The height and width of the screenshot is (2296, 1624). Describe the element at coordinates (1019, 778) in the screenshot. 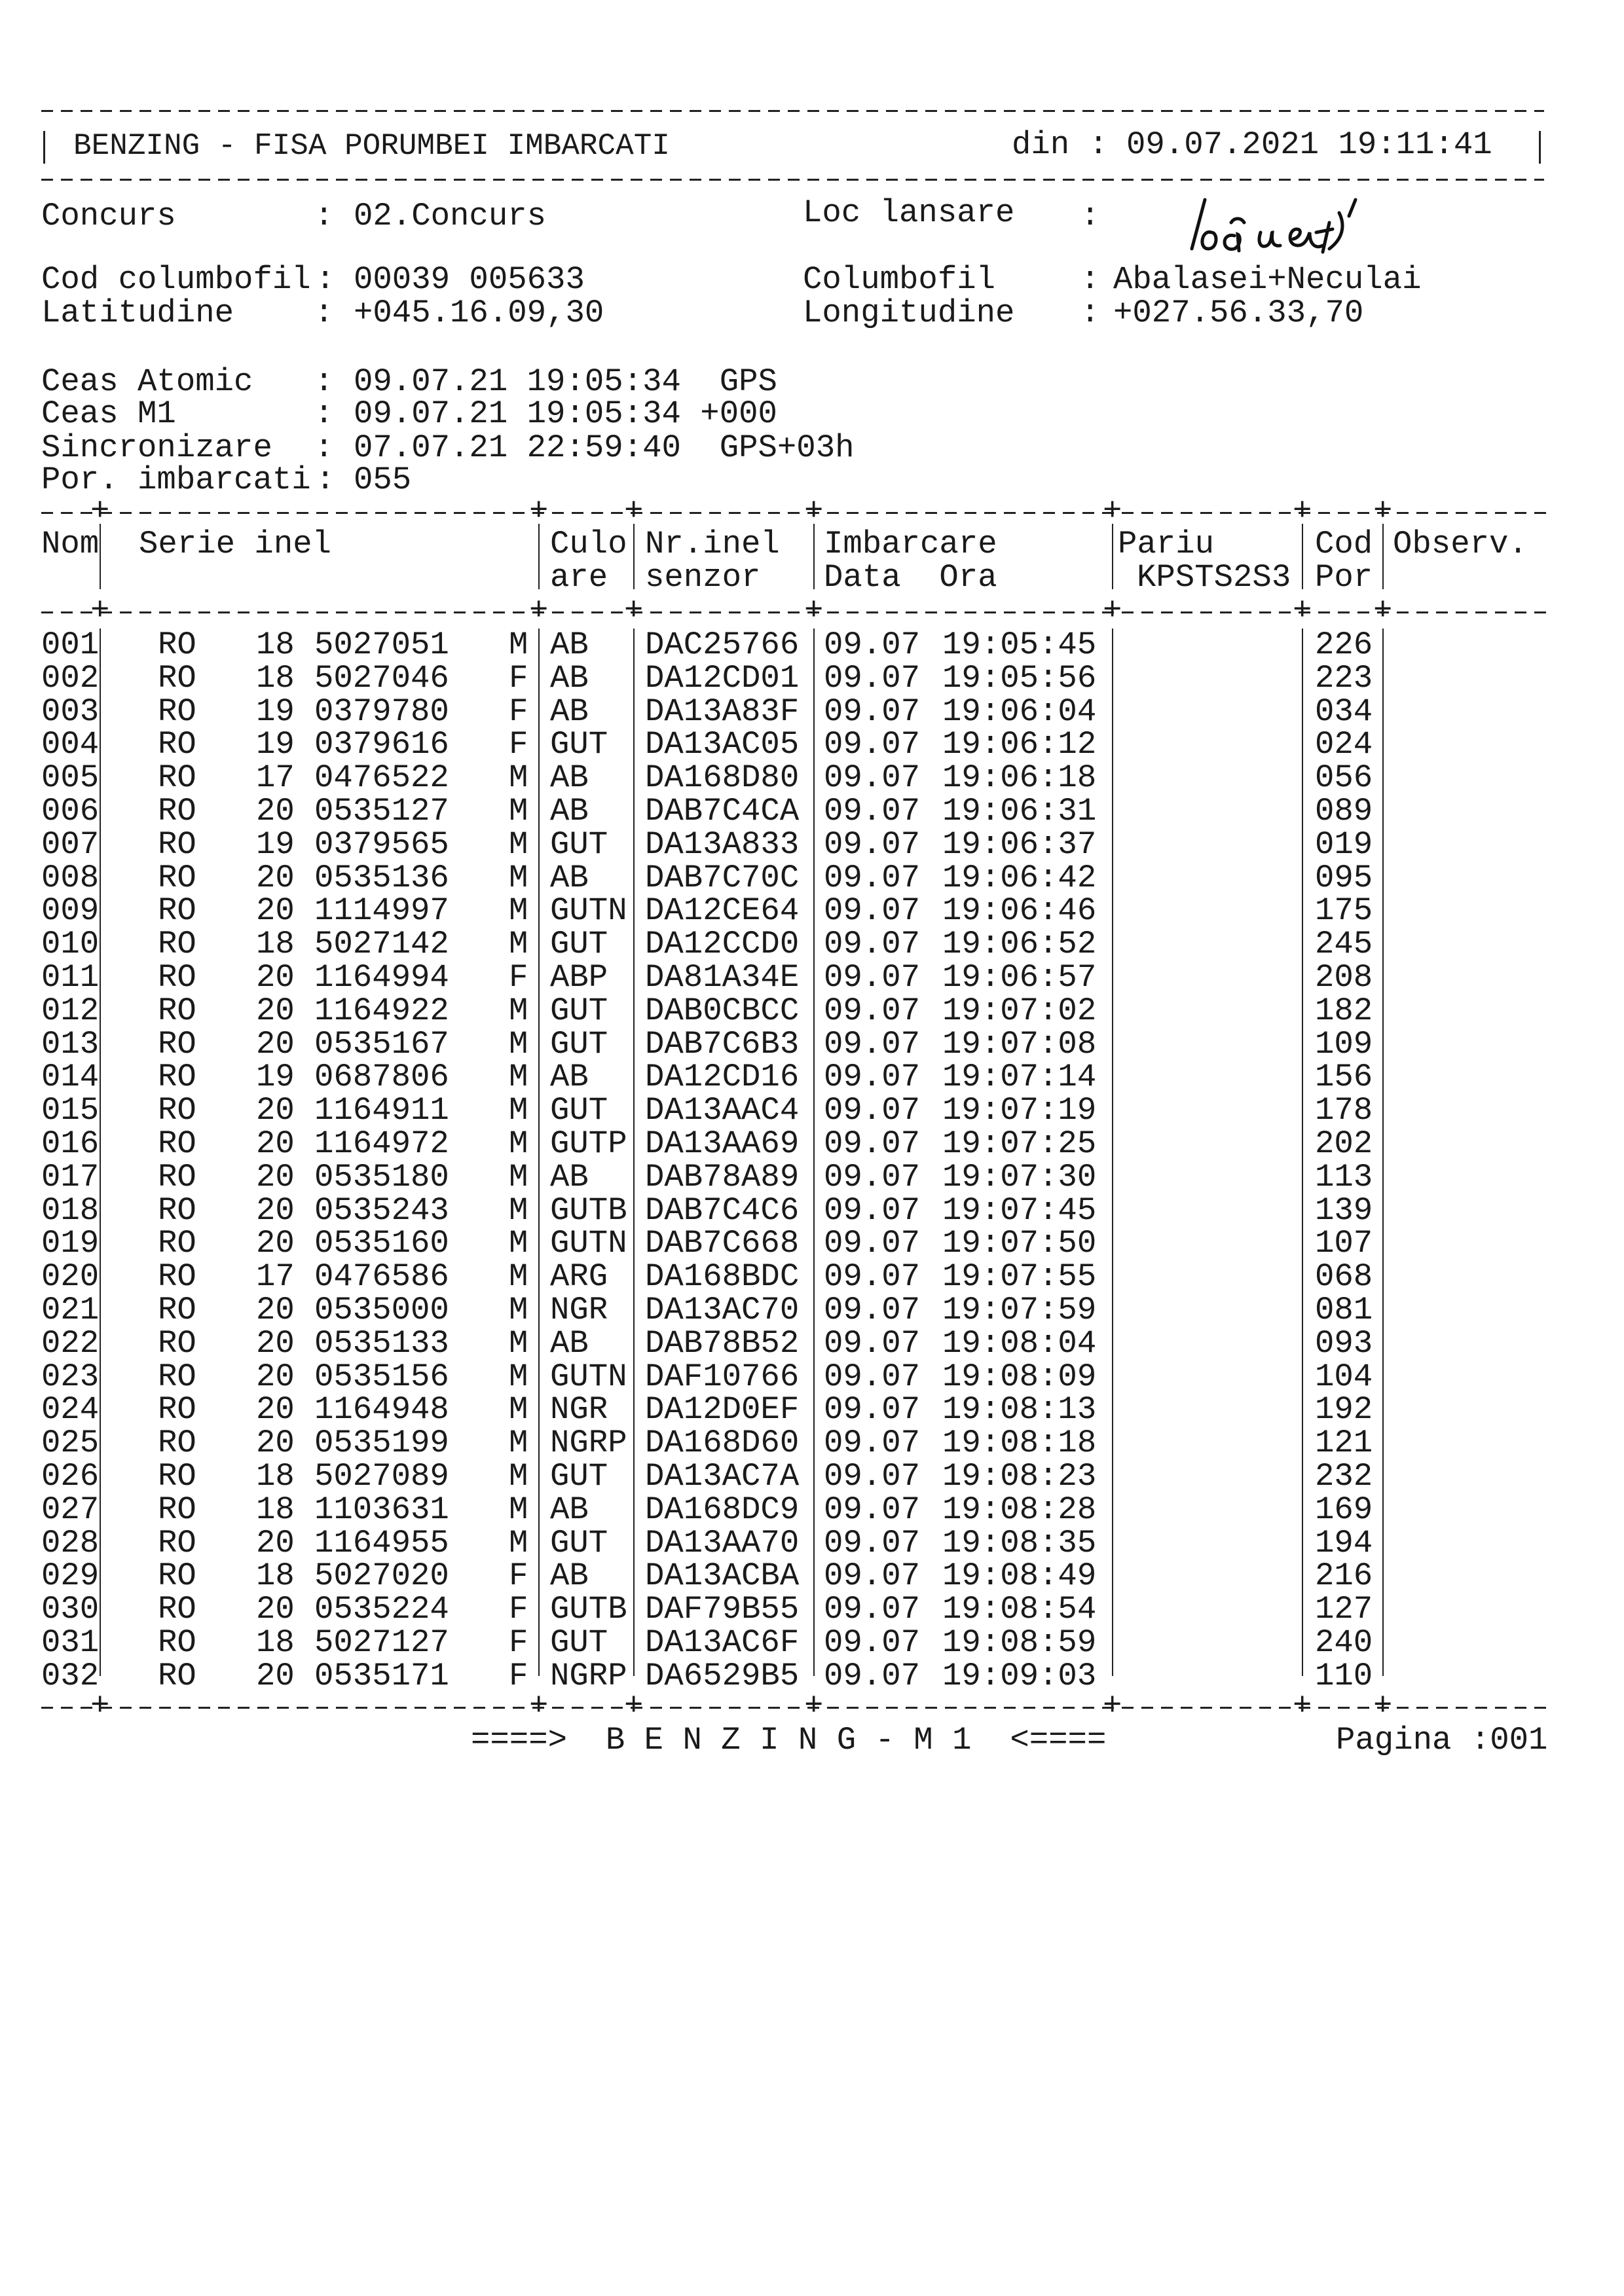

I see `cell-ora: 19:06:18` at that location.